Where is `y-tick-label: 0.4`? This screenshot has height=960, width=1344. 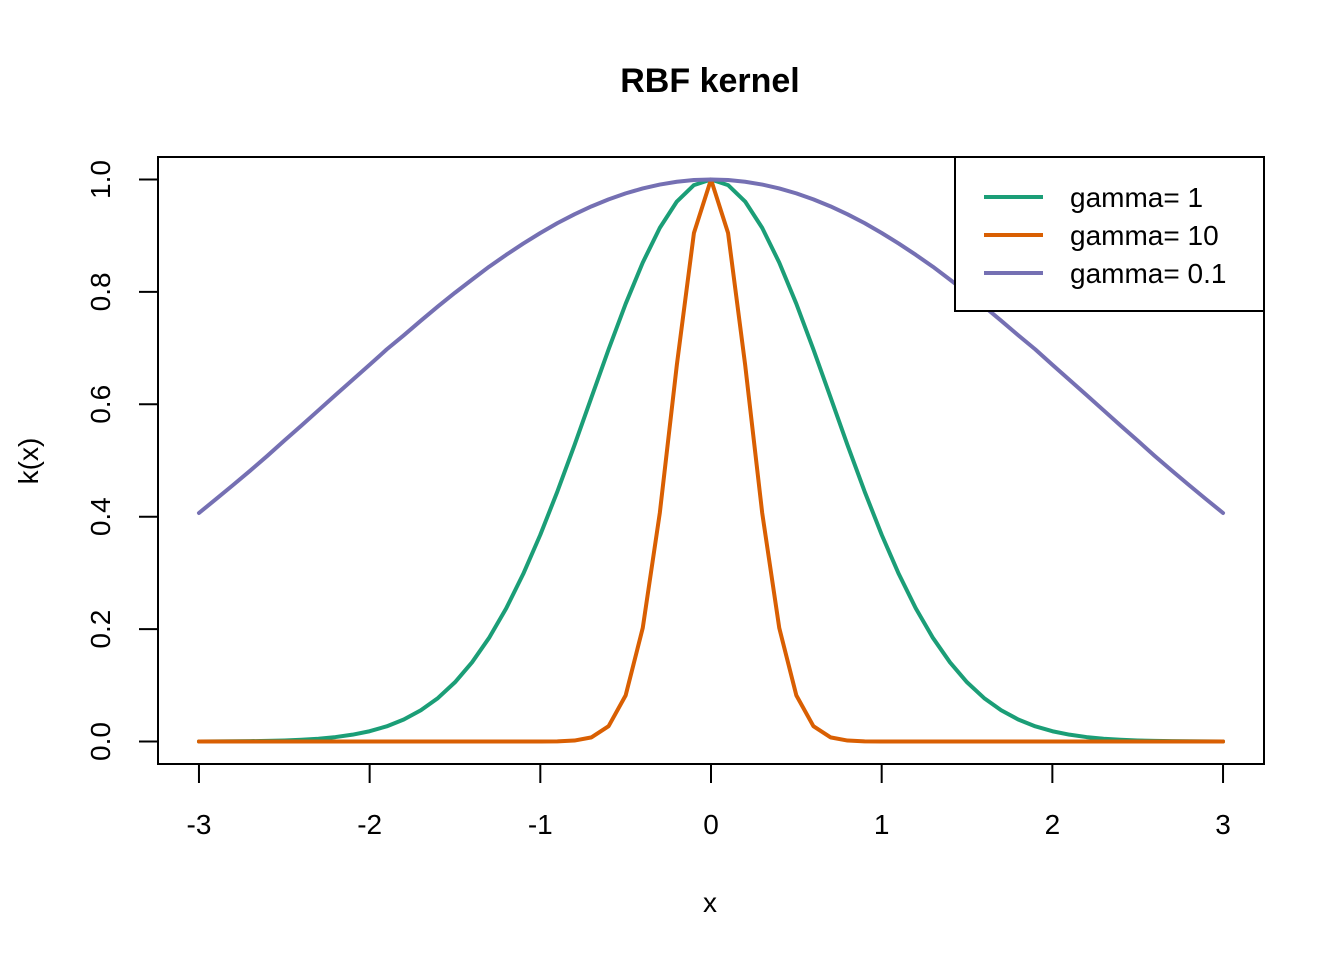 y-tick-label: 0.4 is located at coordinates (100, 516).